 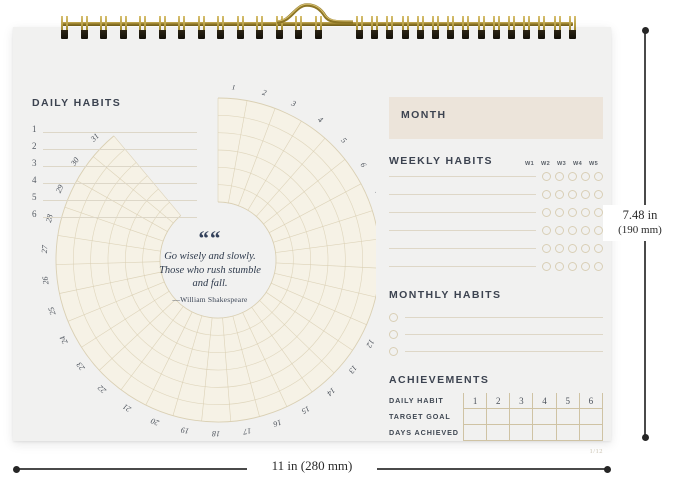 What do you see at coordinates (420, 416) in the screenshot?
I see `achievements-row-label: TARGET GOAL` at bounding box center [420, 416].